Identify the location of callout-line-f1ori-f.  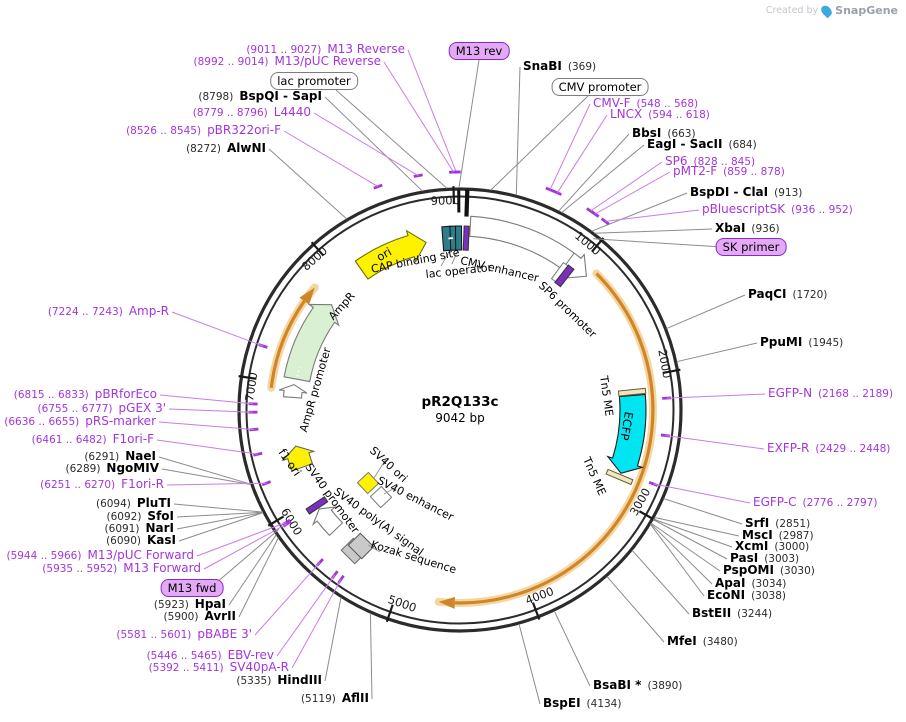
(207, 447).